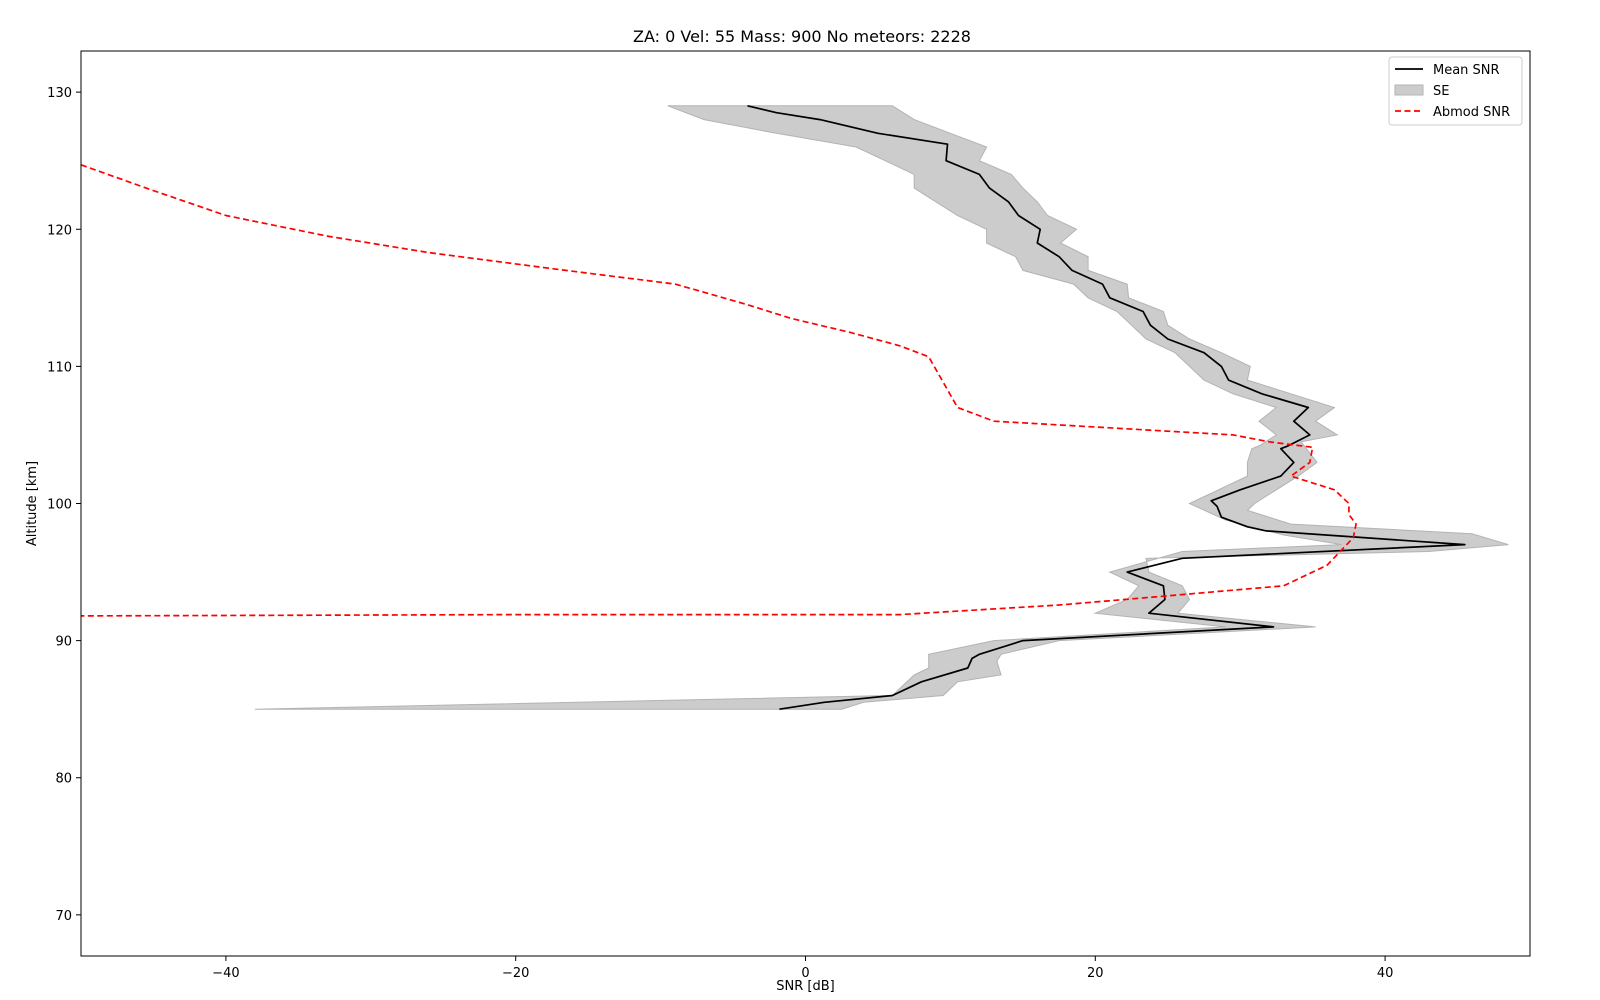 The image size is (1600, 1000). I want to click on legend-box, so click(1455, 91).